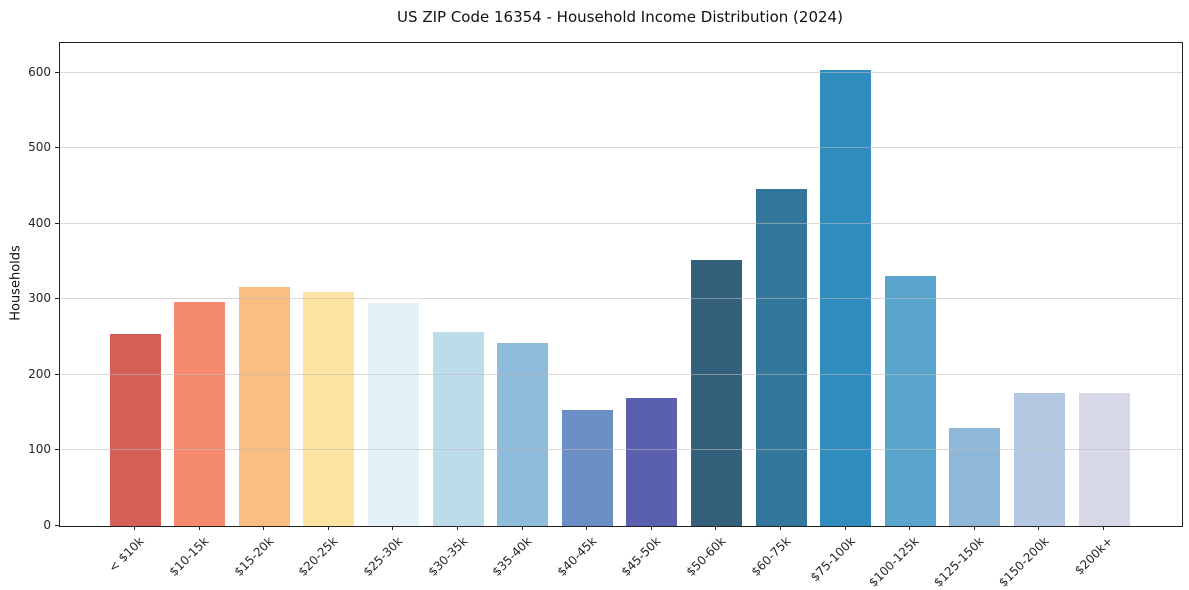  Describe the element at coordinates (652, 461) in the screenshot. I see `bar-$45-50k` at that location.